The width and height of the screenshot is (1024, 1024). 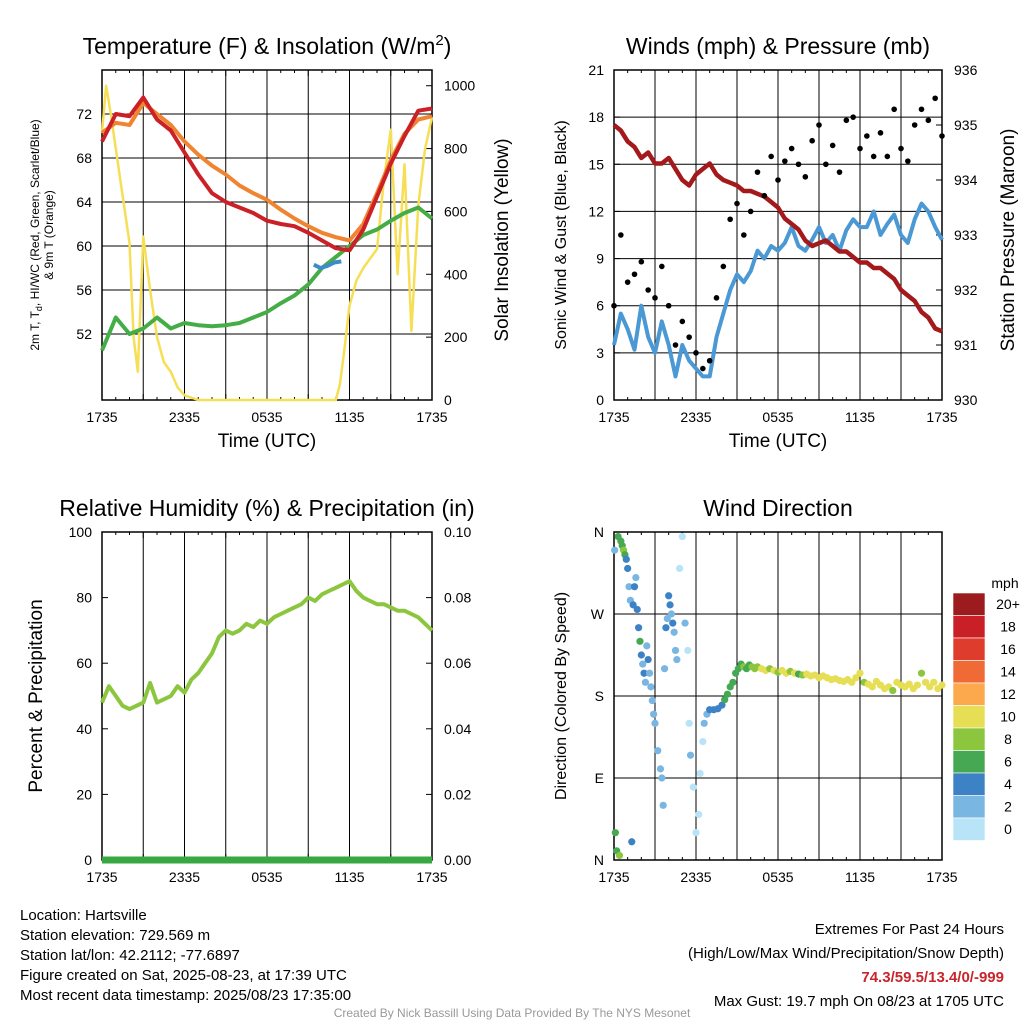 I want to click on temperature-panel-y-tick-label: 52, so click(x=84, y=334).